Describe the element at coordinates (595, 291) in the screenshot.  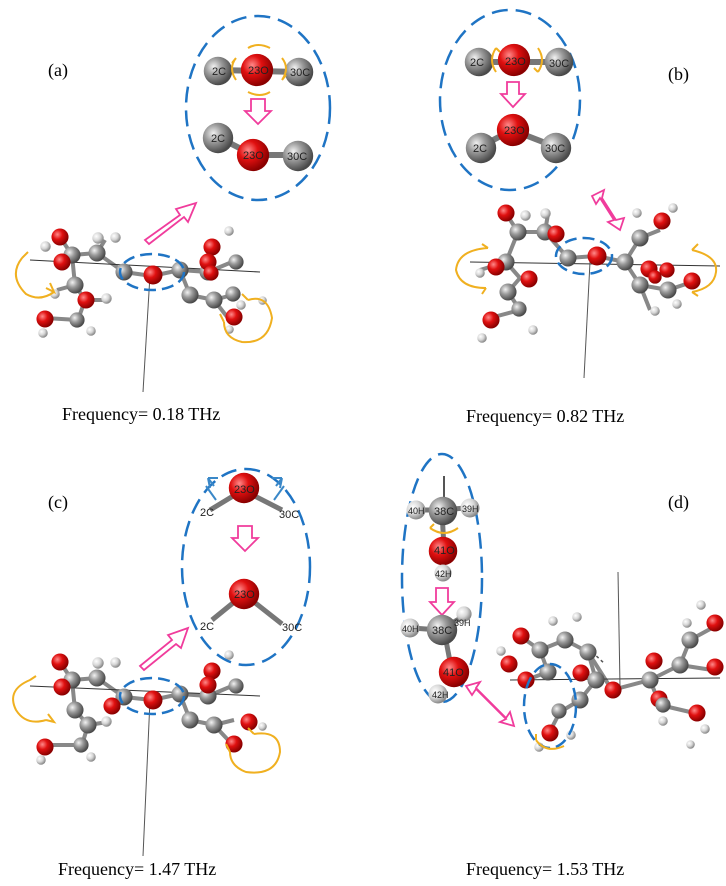
I see `panel-b-molecule` at that location.